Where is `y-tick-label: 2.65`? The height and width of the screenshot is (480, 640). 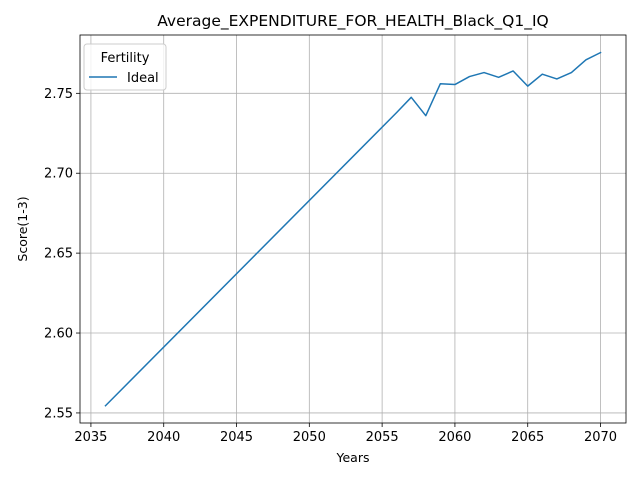 y-tick-label: 2.65 is located at coordinates (58, 254).